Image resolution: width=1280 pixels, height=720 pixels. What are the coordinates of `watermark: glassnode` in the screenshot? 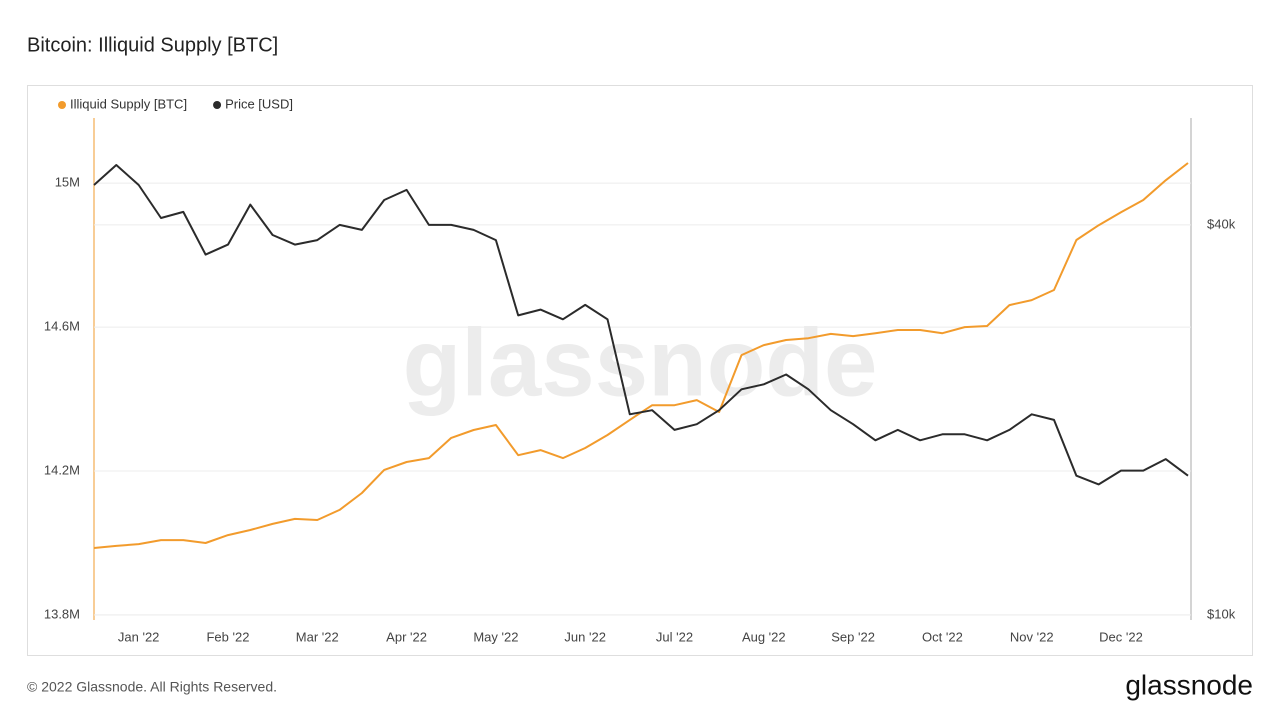 It's located at (640, 362).